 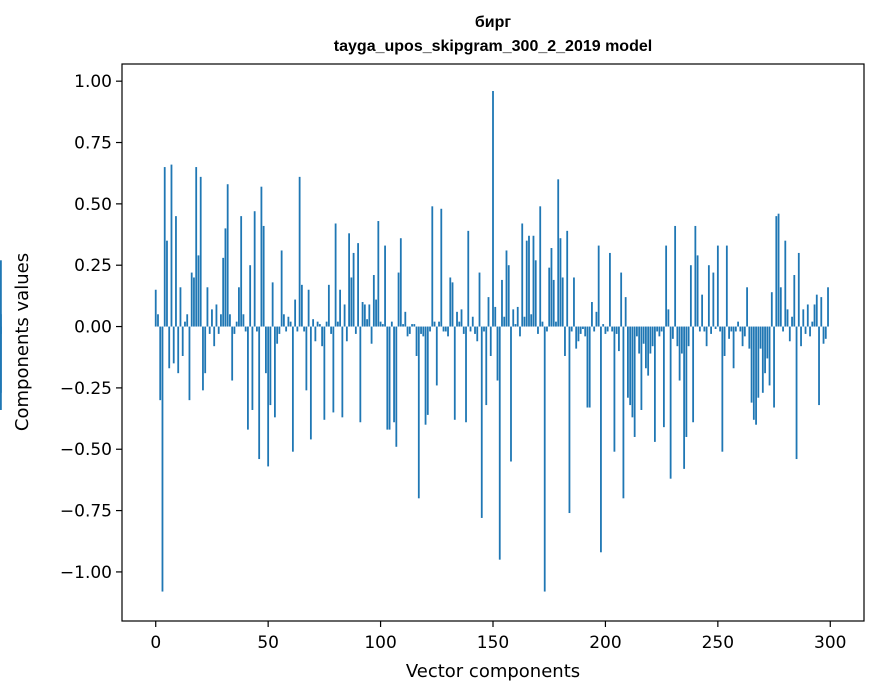 I want to click on x-tick-label: 200, so click(x=605, y=643).